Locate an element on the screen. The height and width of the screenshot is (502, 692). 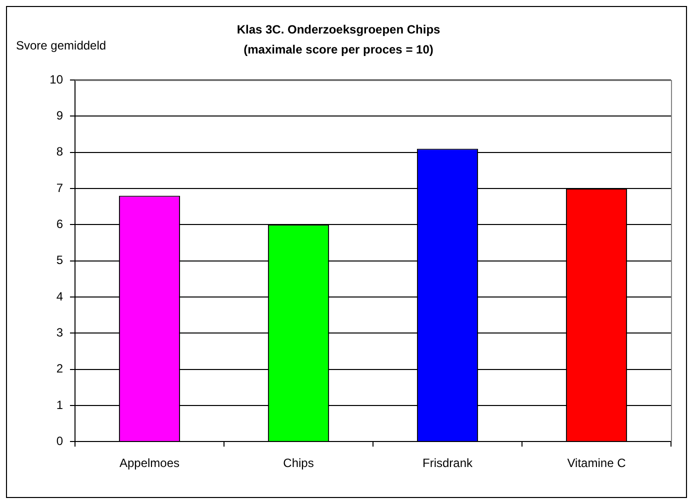
y-tick-label: 9 is located at coordinates (60, 115).